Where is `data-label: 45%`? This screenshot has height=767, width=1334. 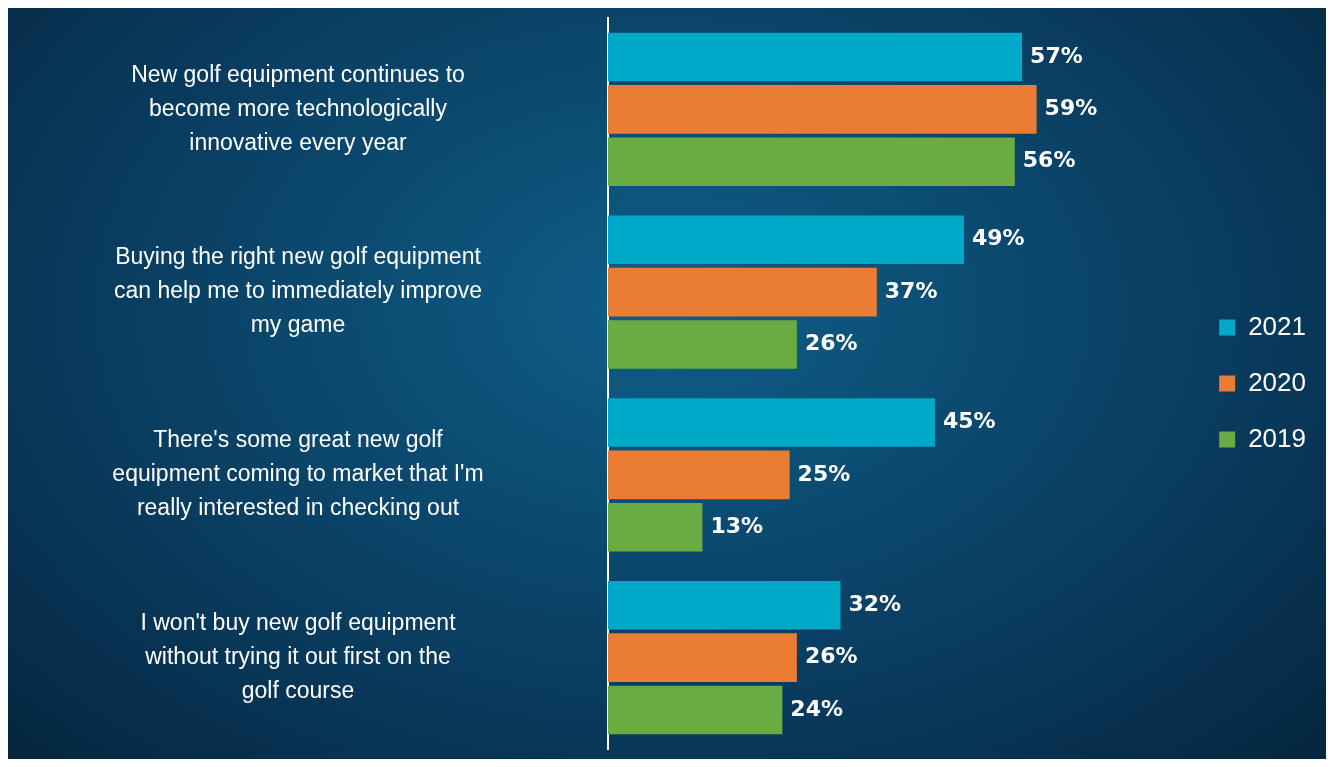 data-label: 45% is located at coordinates (969, 421).